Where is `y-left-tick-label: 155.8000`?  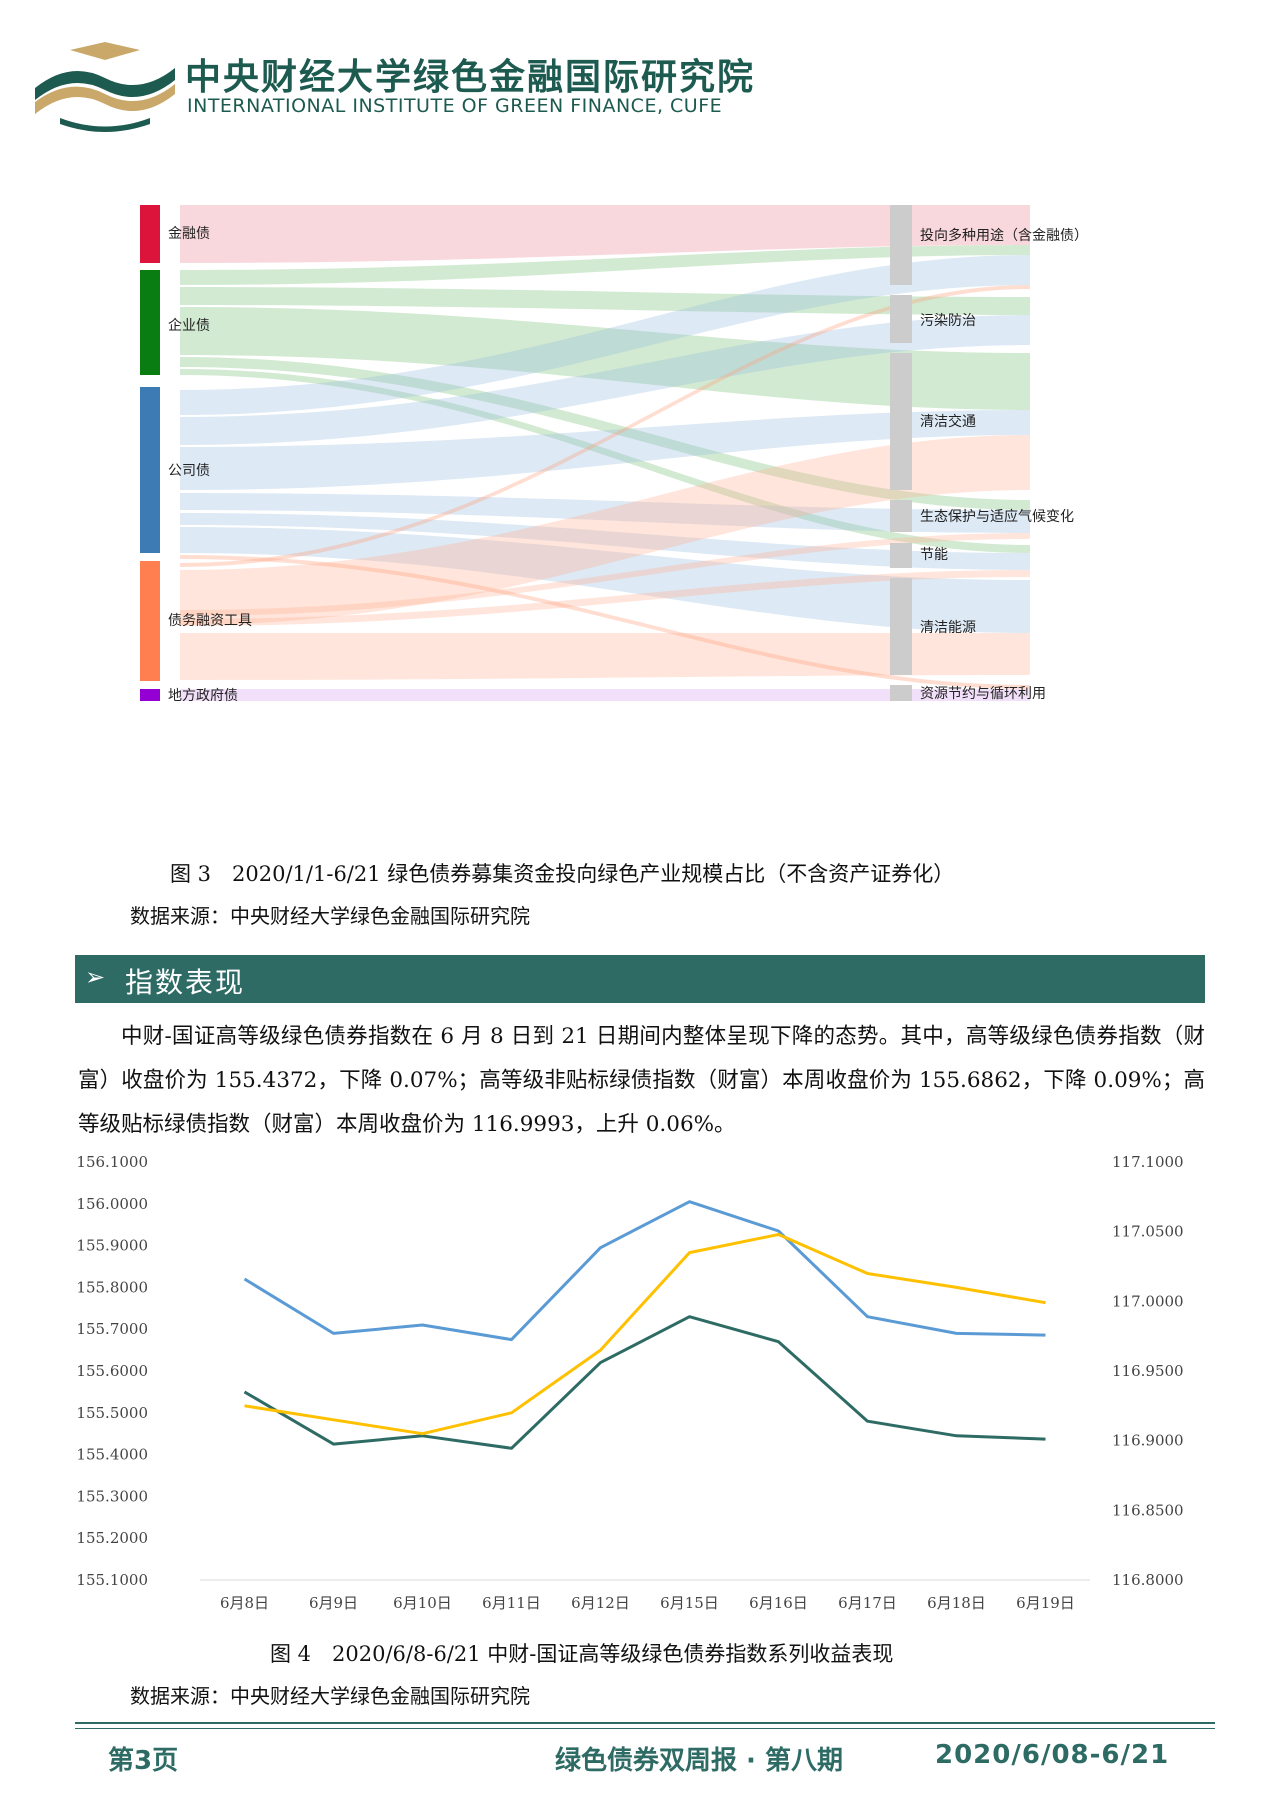
y-left-tick-label: 155.8000 is located at coordinates (112, 1287).